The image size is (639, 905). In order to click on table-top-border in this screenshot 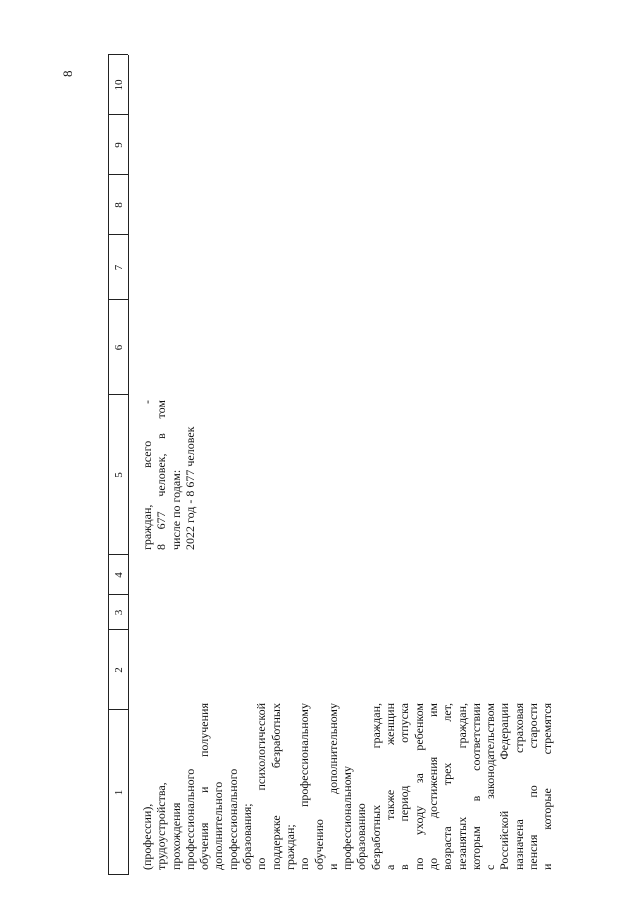, I will do `click(108, 465)`.